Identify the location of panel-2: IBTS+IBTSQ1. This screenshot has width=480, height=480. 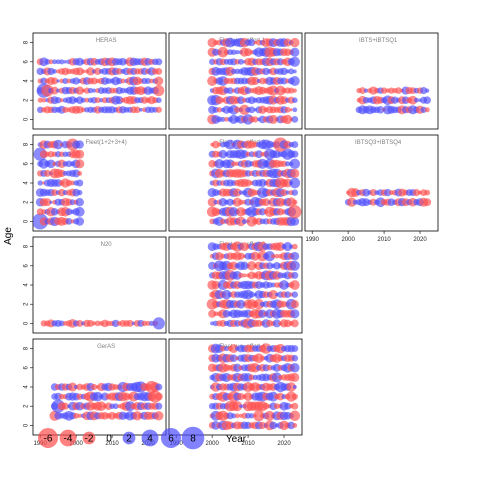
(371, 81).